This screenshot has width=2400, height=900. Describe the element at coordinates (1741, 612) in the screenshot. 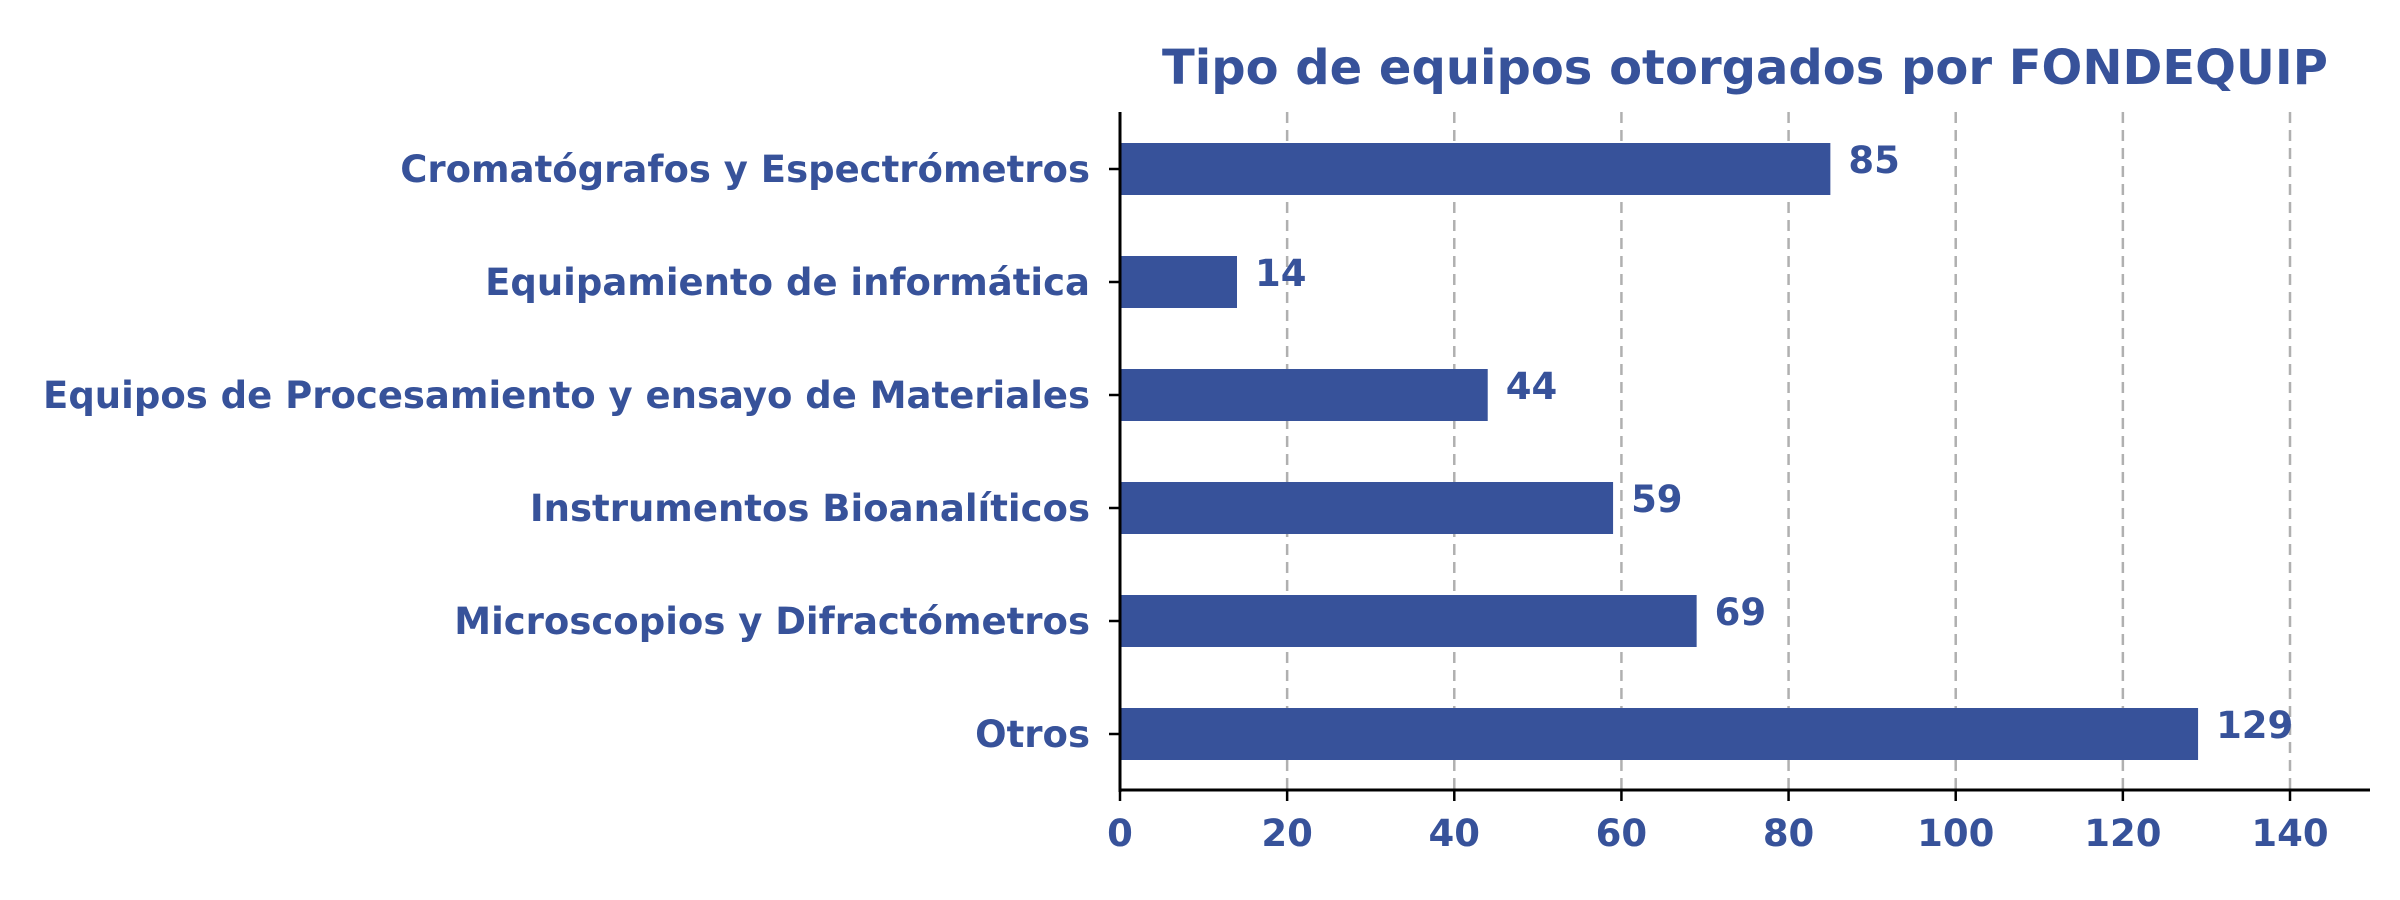

I see `value-label: 69` at that location.